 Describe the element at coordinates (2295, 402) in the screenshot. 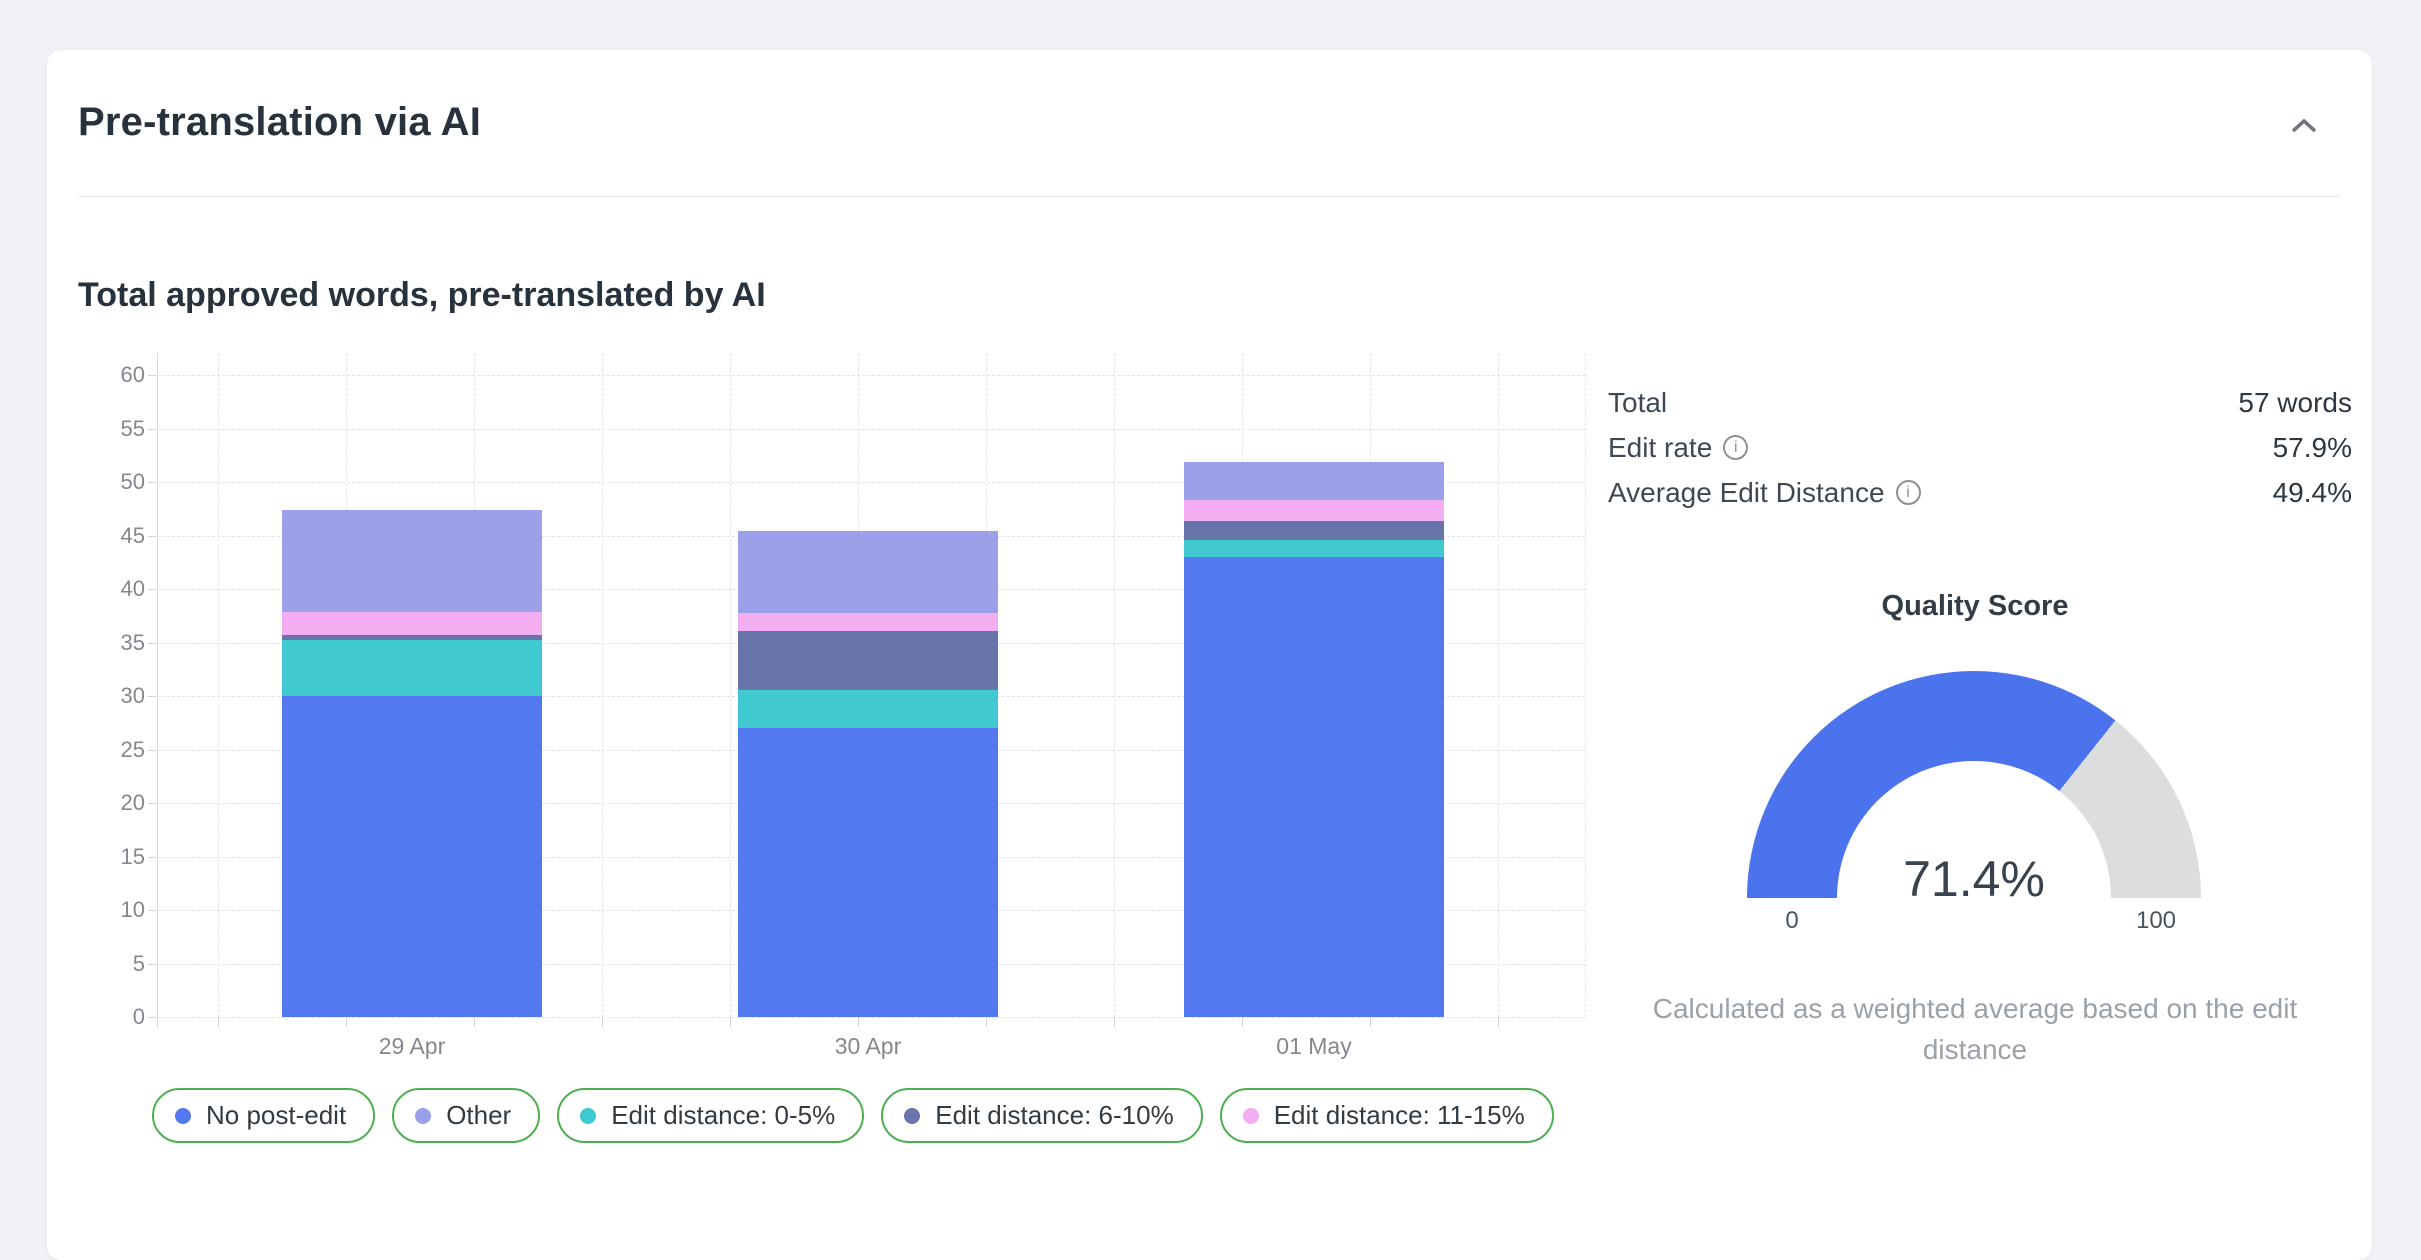

I see `stat-value: 57 words` at that location.